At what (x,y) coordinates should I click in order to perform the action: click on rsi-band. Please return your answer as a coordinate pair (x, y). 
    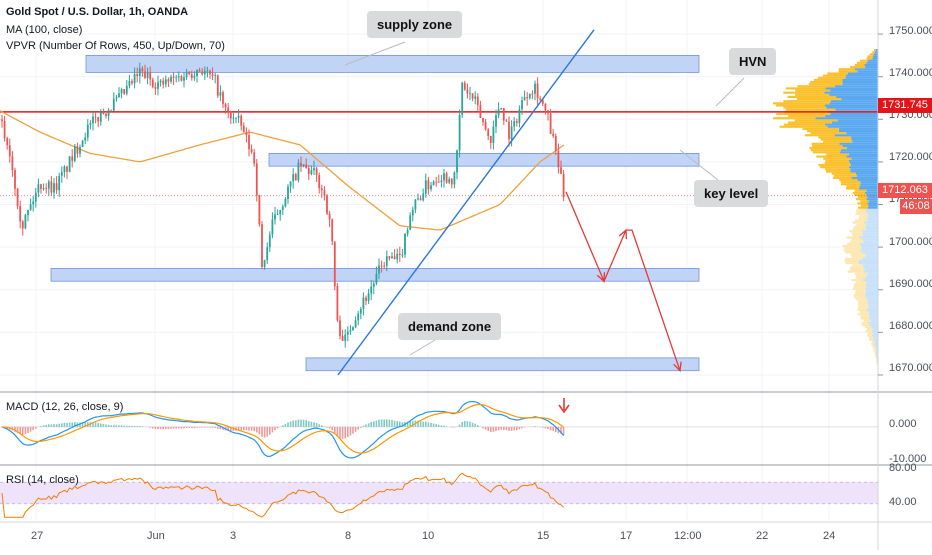
    Looking at the image, I should click on (439, 493).